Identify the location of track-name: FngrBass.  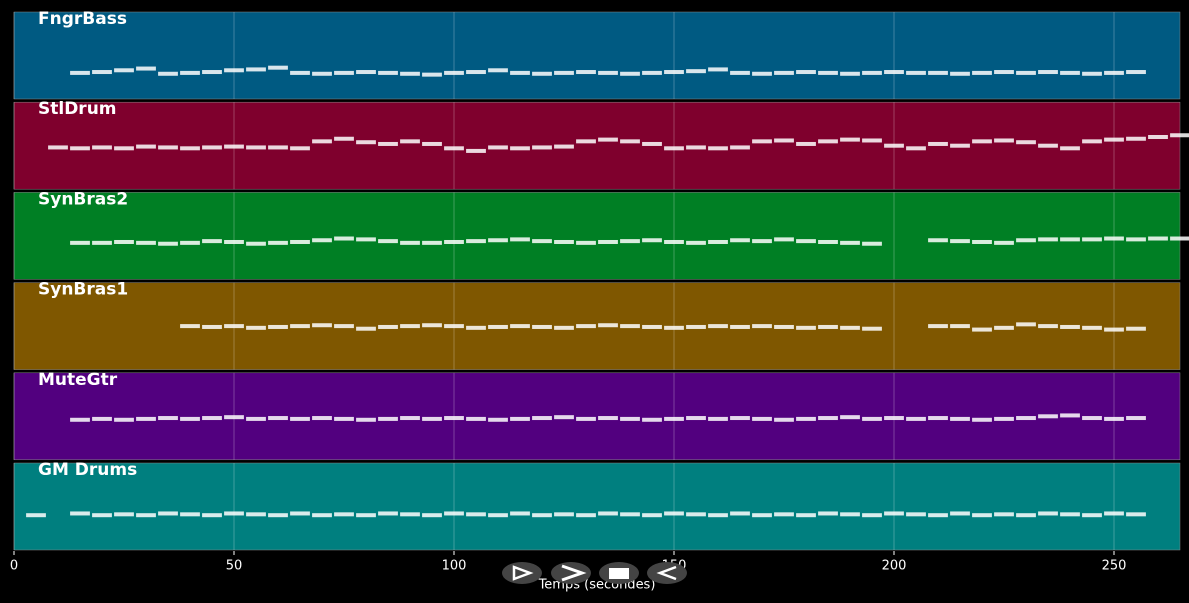
(82, 19).